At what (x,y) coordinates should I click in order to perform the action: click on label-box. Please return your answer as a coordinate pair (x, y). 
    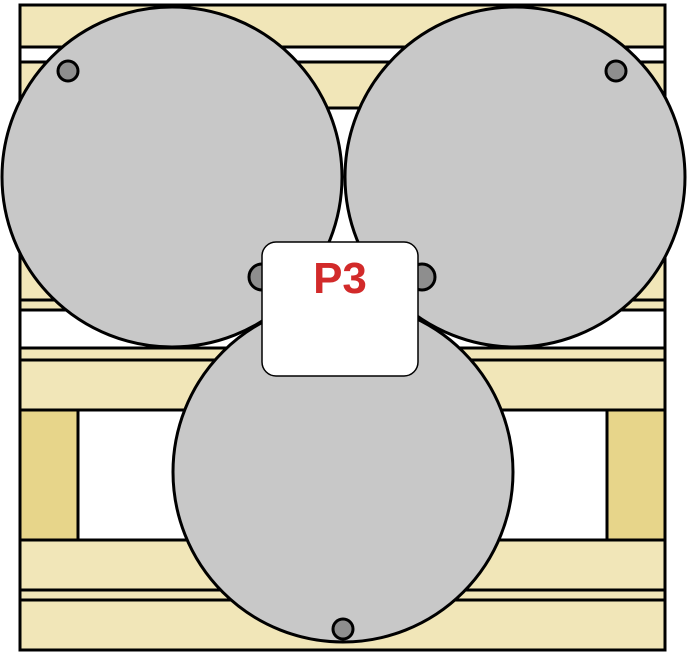
    Looking at the image, I should click on (340, 309).